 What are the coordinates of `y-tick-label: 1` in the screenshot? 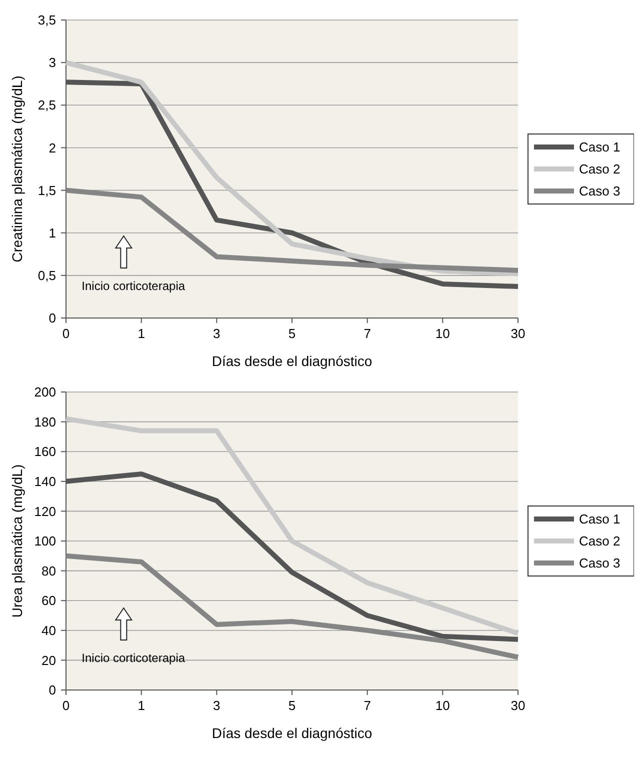 It's located at (52, 232).